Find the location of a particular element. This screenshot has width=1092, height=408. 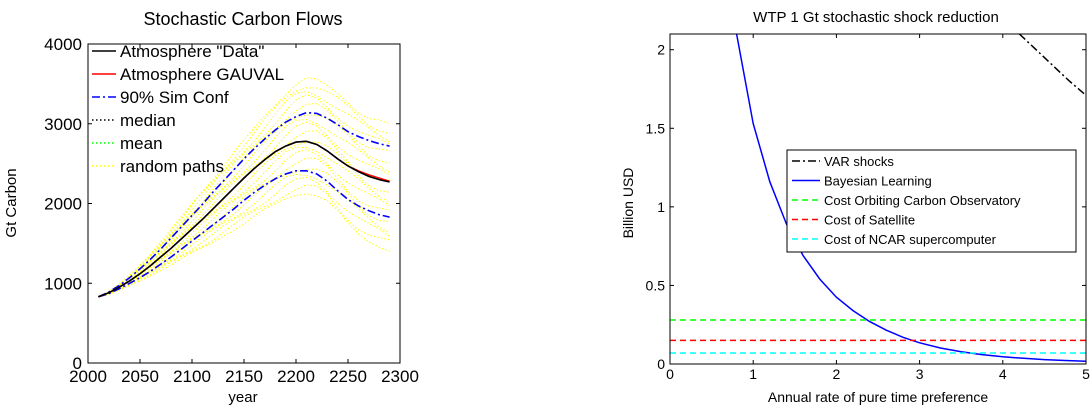

x-tick-label: 5 is located at coordinates (1086, 374).